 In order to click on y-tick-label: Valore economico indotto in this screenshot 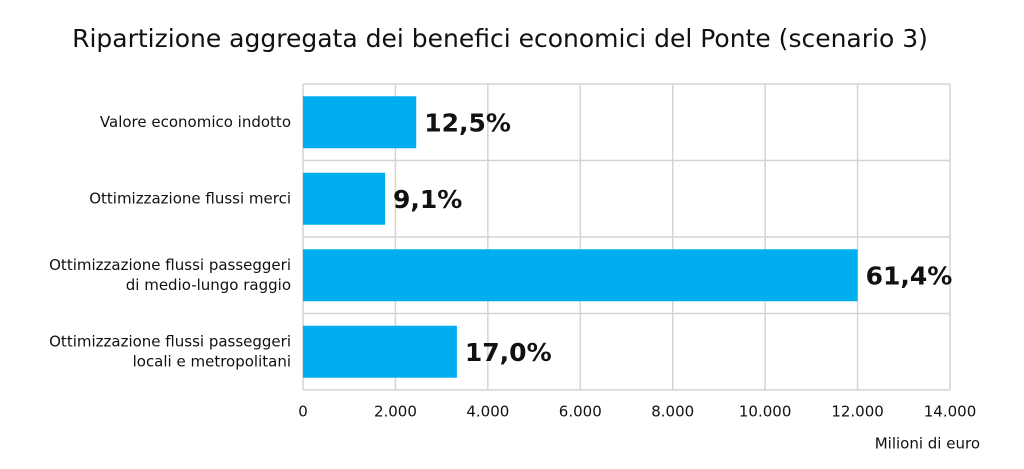, I will do `click(195, 122)`.